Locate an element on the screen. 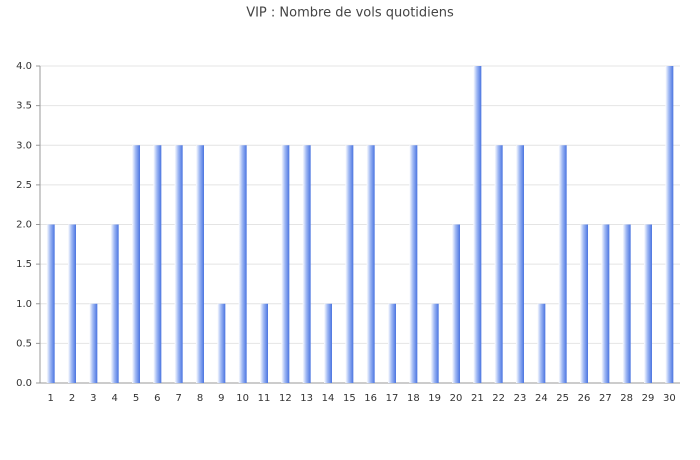 The width and height of the screenshot is (700, 460). x-tick-label: 10 is located at coordinates (242, 398).